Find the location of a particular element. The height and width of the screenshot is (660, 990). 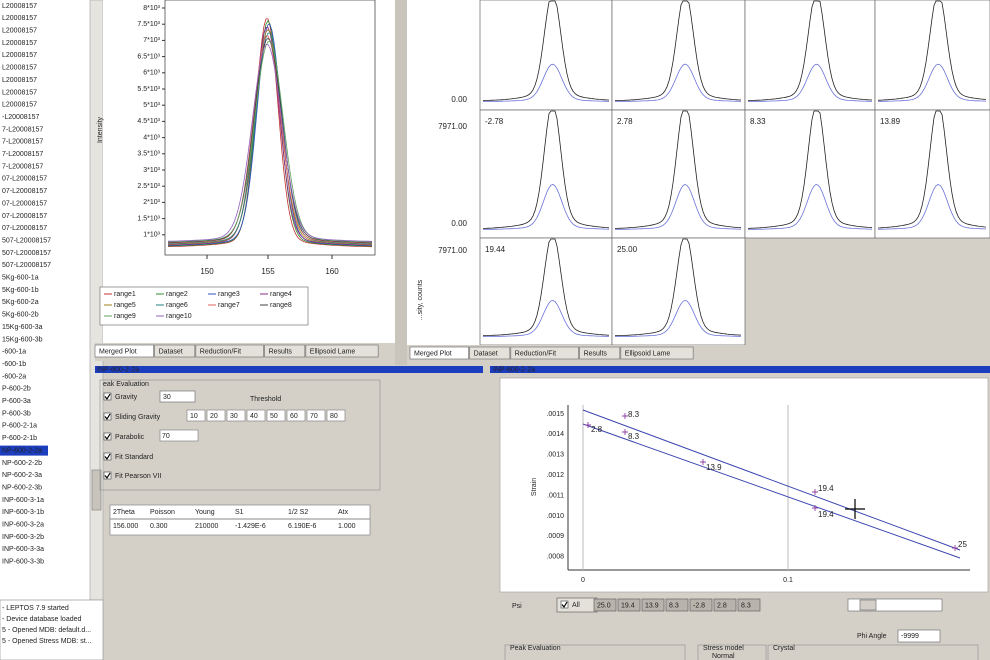

file-item: INP-600-3-1b is located at coordinates (23, 512).